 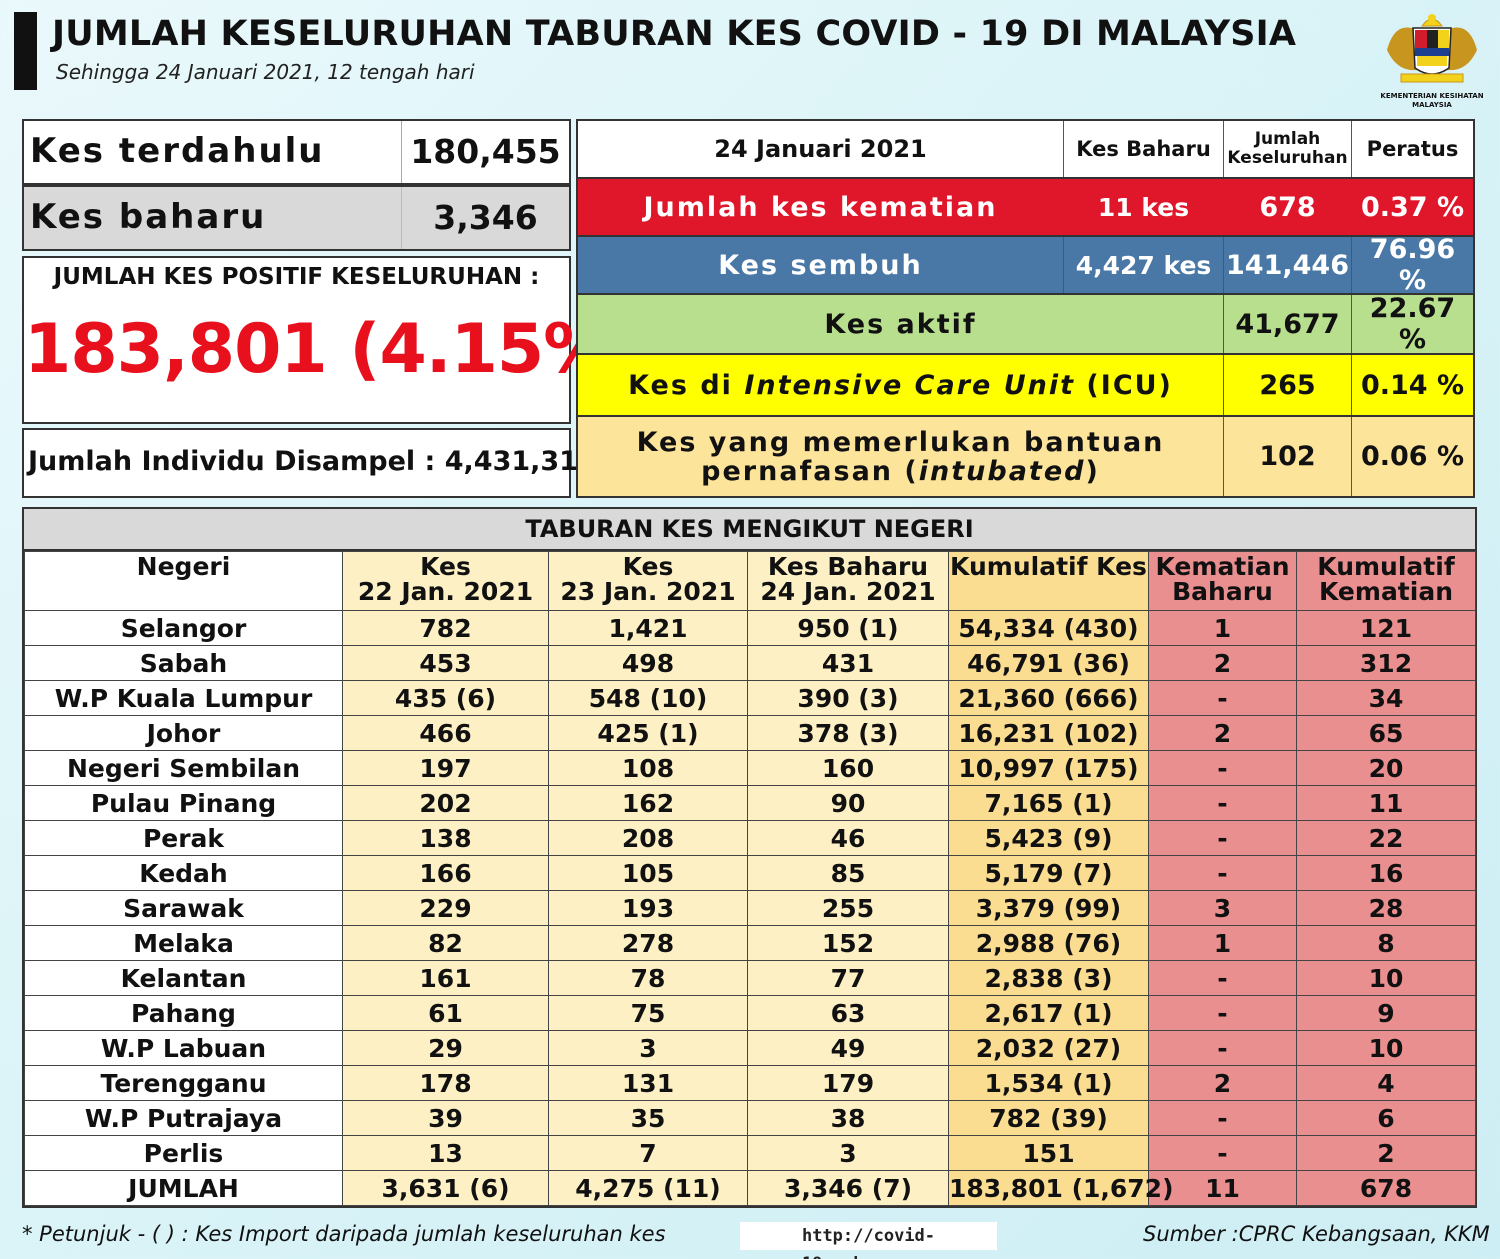 I want to click on icu-label: Kes di Intensive Care Unit (ICU), so click(x=900, y=385).